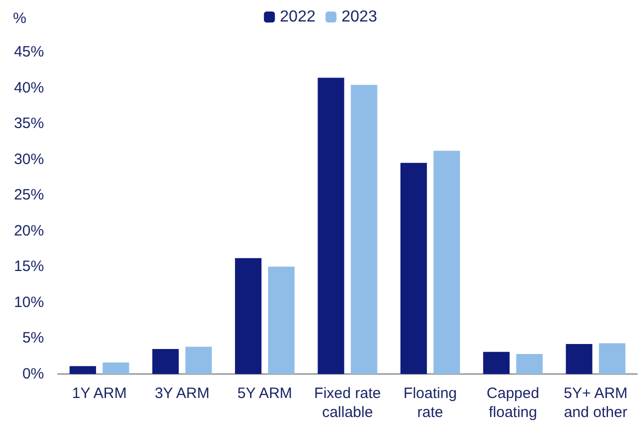 Image resolution: width=641 pixels, height=422 pixels. What do you see at coordinates (99, 393) in the screenshot?
I see `x-tick-label: 1Y ARM` at bounding box center [99, 393].